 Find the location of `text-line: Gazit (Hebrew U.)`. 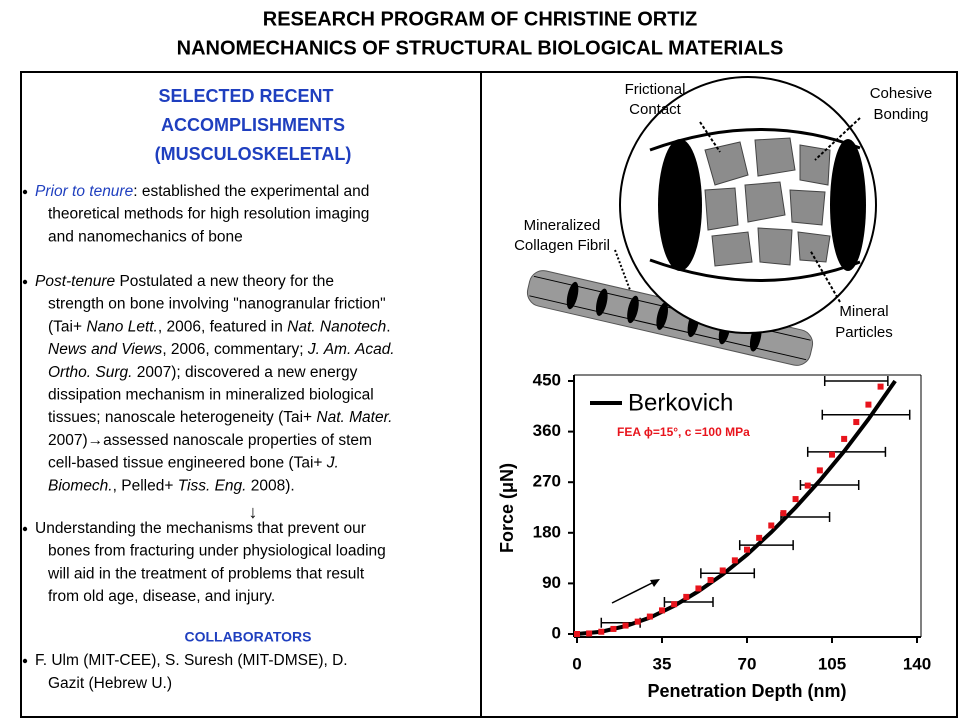

text-line: Gazit (Hebrew U.) is located at coordinates (110, 683).